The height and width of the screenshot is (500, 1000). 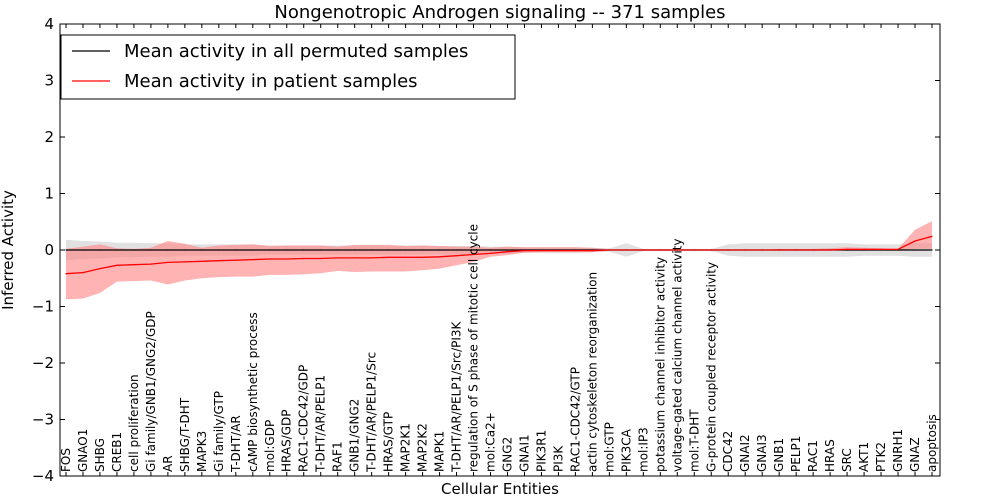 What do you see at coordinates (66, 460) in the screenshot?
I see `x-tick-label: FOS` at bounding box center [66, 460].